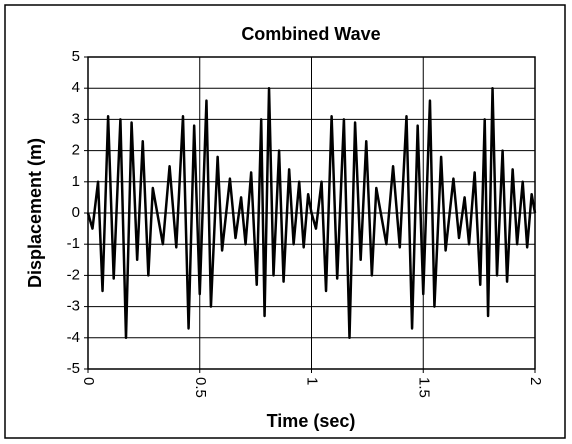  I want to click on y-tick-label: 1, so click(76, 181).